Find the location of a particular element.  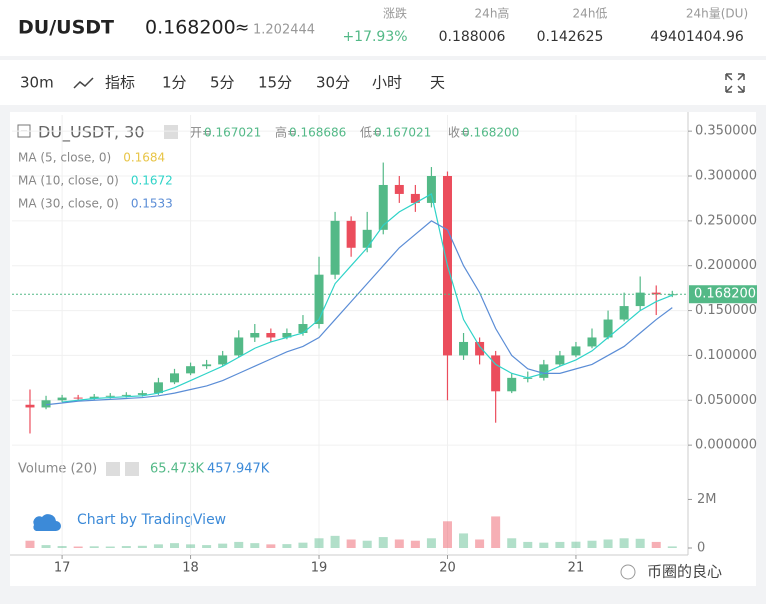

last-price-label: 0.168200 is located at coordinates (725, 294).